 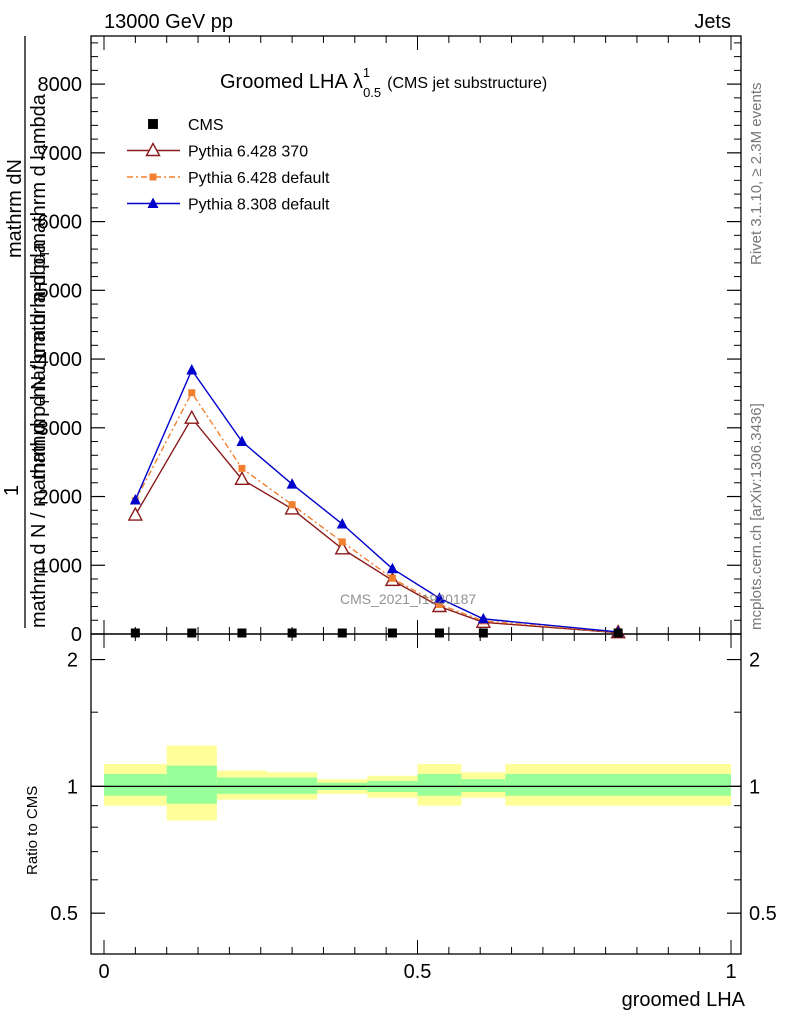 What do you see at coordinates (754, 661) in the screenshot?
I see `ratio-ytick-label-right-2: 2` at bounding box center [754, 661].